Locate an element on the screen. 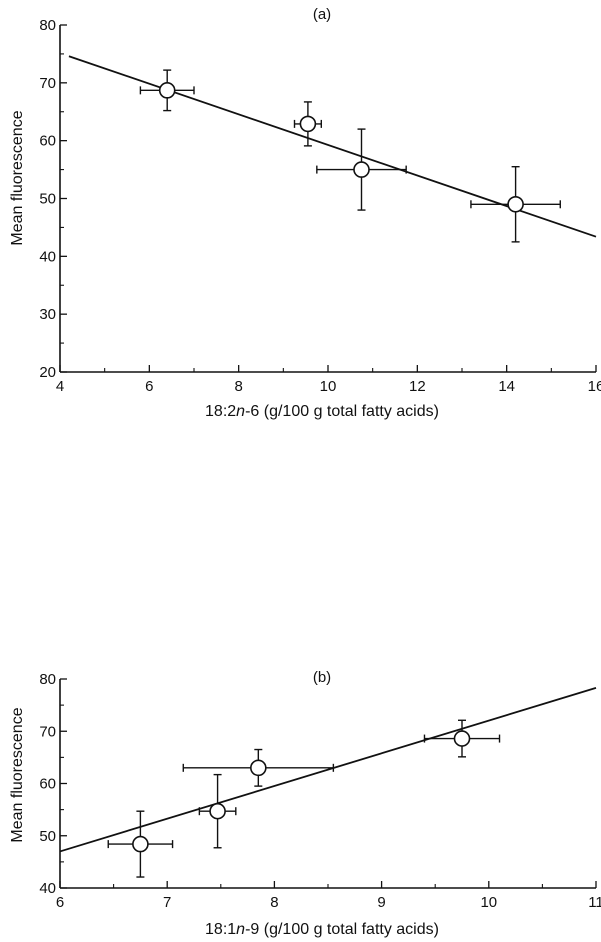  x-axis-title-b-suffix: -9 (g/100 g total fatty acids) is located at coordinates (342, 929).